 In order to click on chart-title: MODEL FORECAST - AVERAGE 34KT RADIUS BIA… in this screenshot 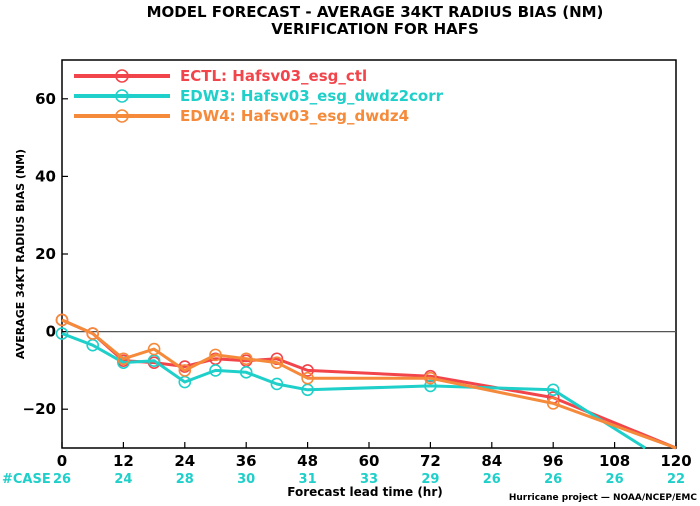, I will do `click(375, 12)`.